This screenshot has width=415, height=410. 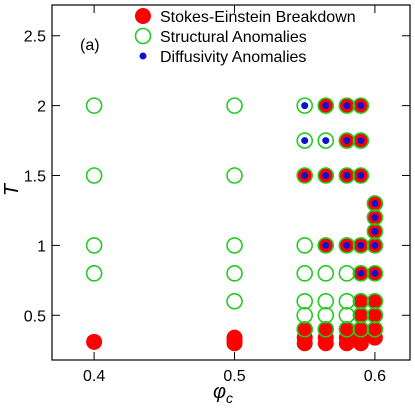 I want to click on x-tick-label: 0.6, so click(x=375, y=376).